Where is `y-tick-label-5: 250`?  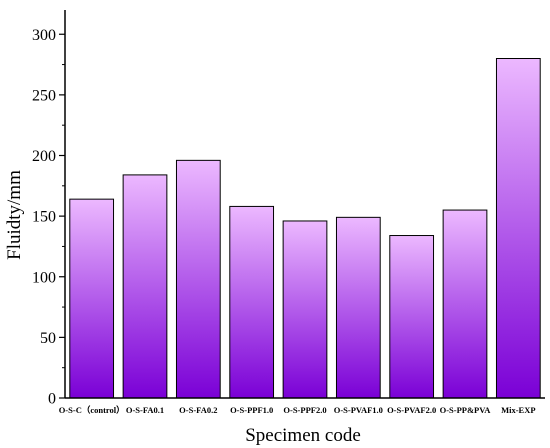 y-tick-label-5: 250 is located at coordinates (44, 95).